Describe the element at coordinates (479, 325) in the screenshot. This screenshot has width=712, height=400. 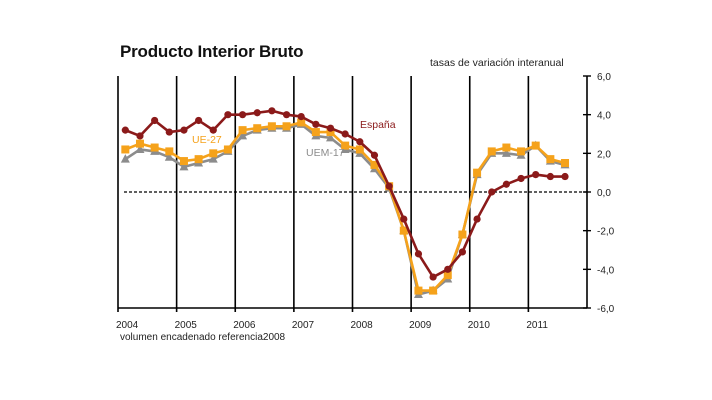
I see `x-tick-label: 2010` at that location.